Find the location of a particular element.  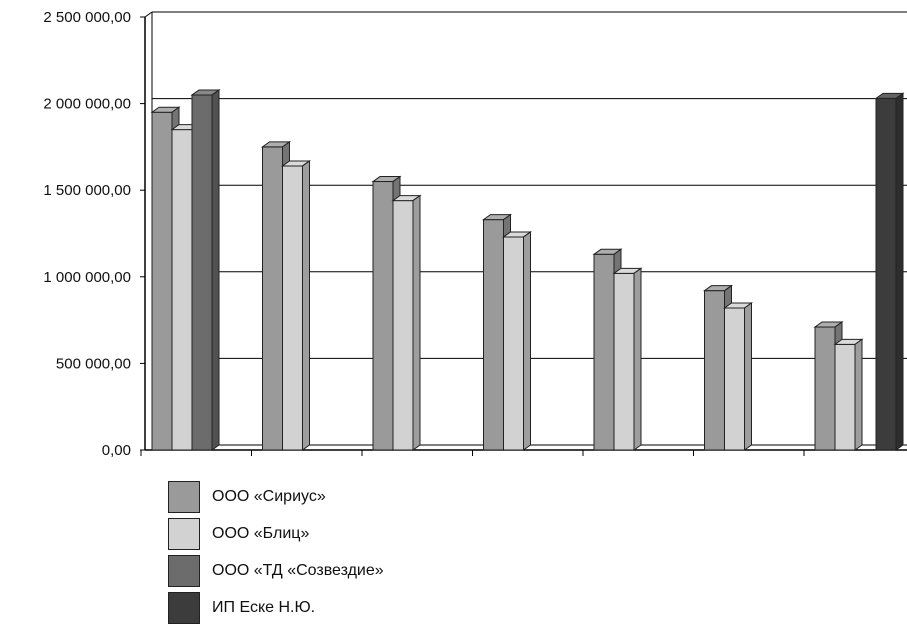

y-tick-label: 1 000 000,00 is located at coordinates (87, 277).